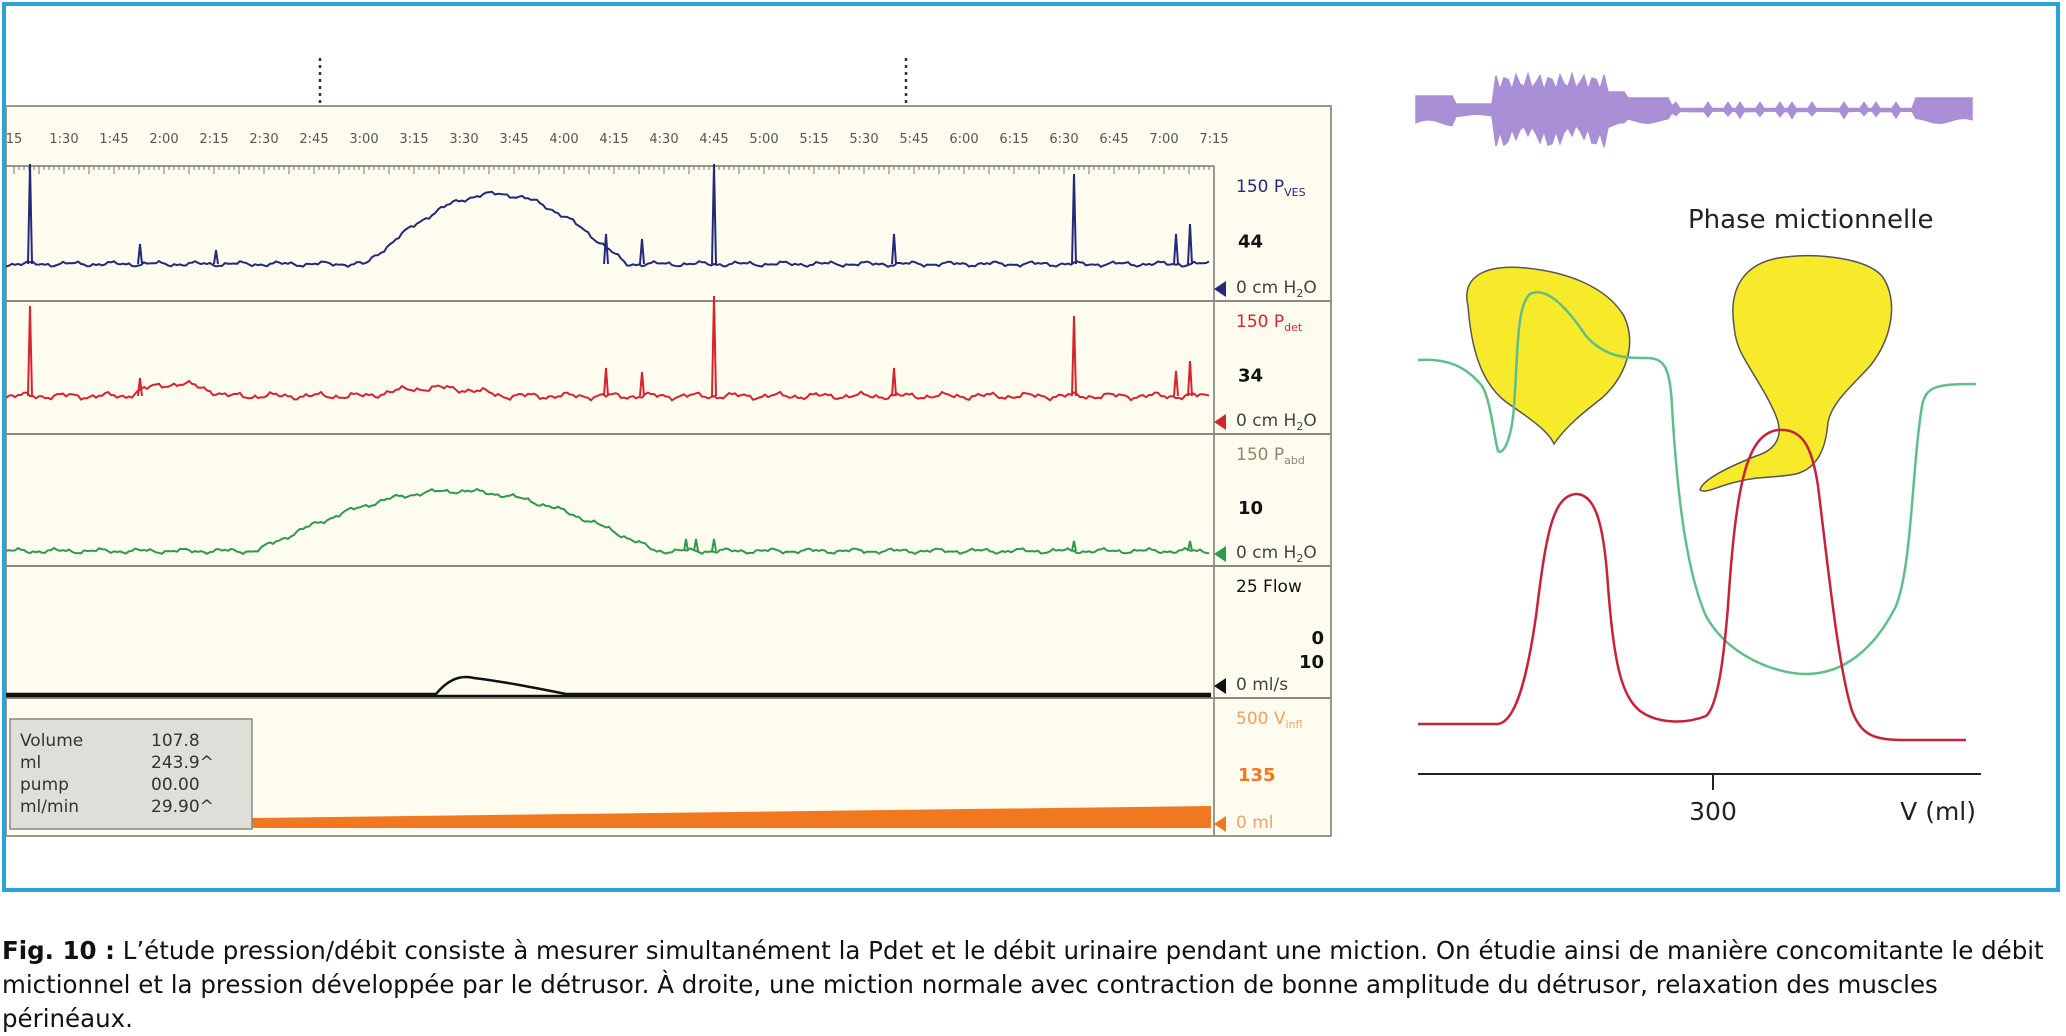 The height and width of the screenshot is (1036, 2066). What do you see at coordinates (113, 139) in the screenshot?
I see `time-tick-label: 1:45` at bounding box center [113, 139].